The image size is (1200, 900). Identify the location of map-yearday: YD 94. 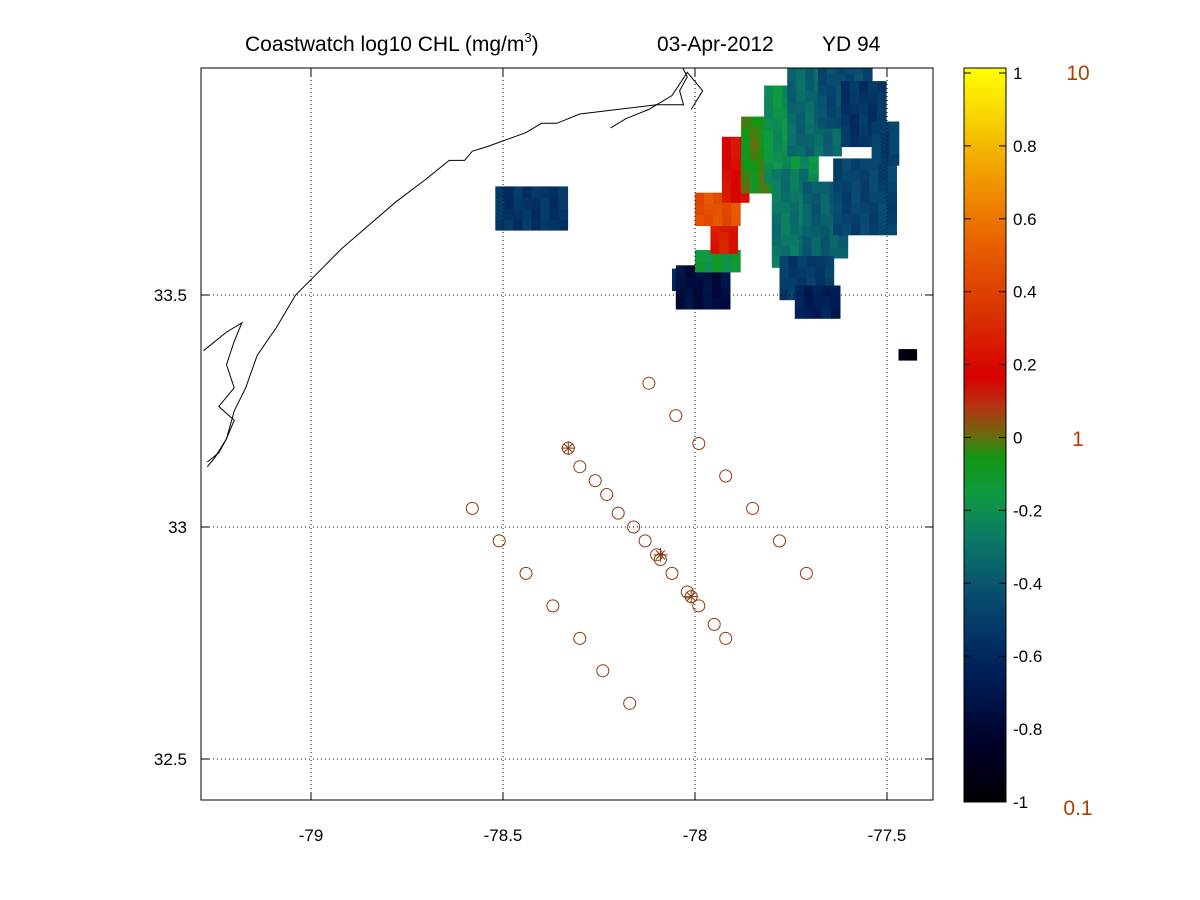
(851, 44).